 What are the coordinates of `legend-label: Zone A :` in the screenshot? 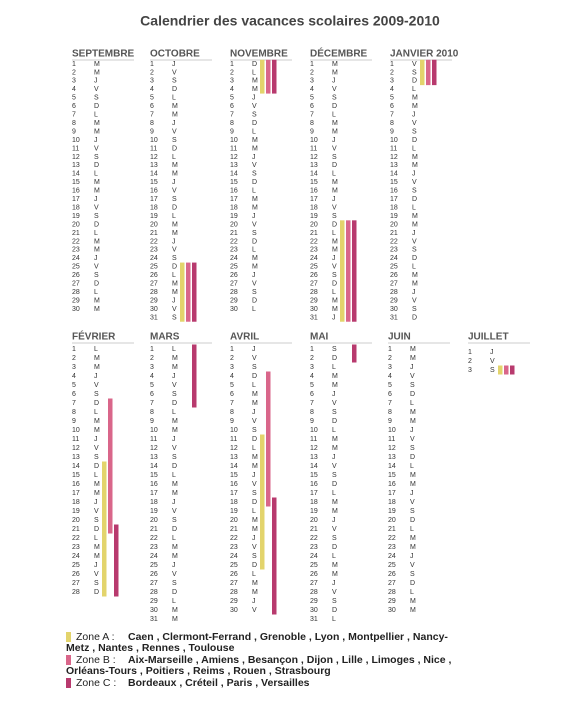 It's located at (95, 637).